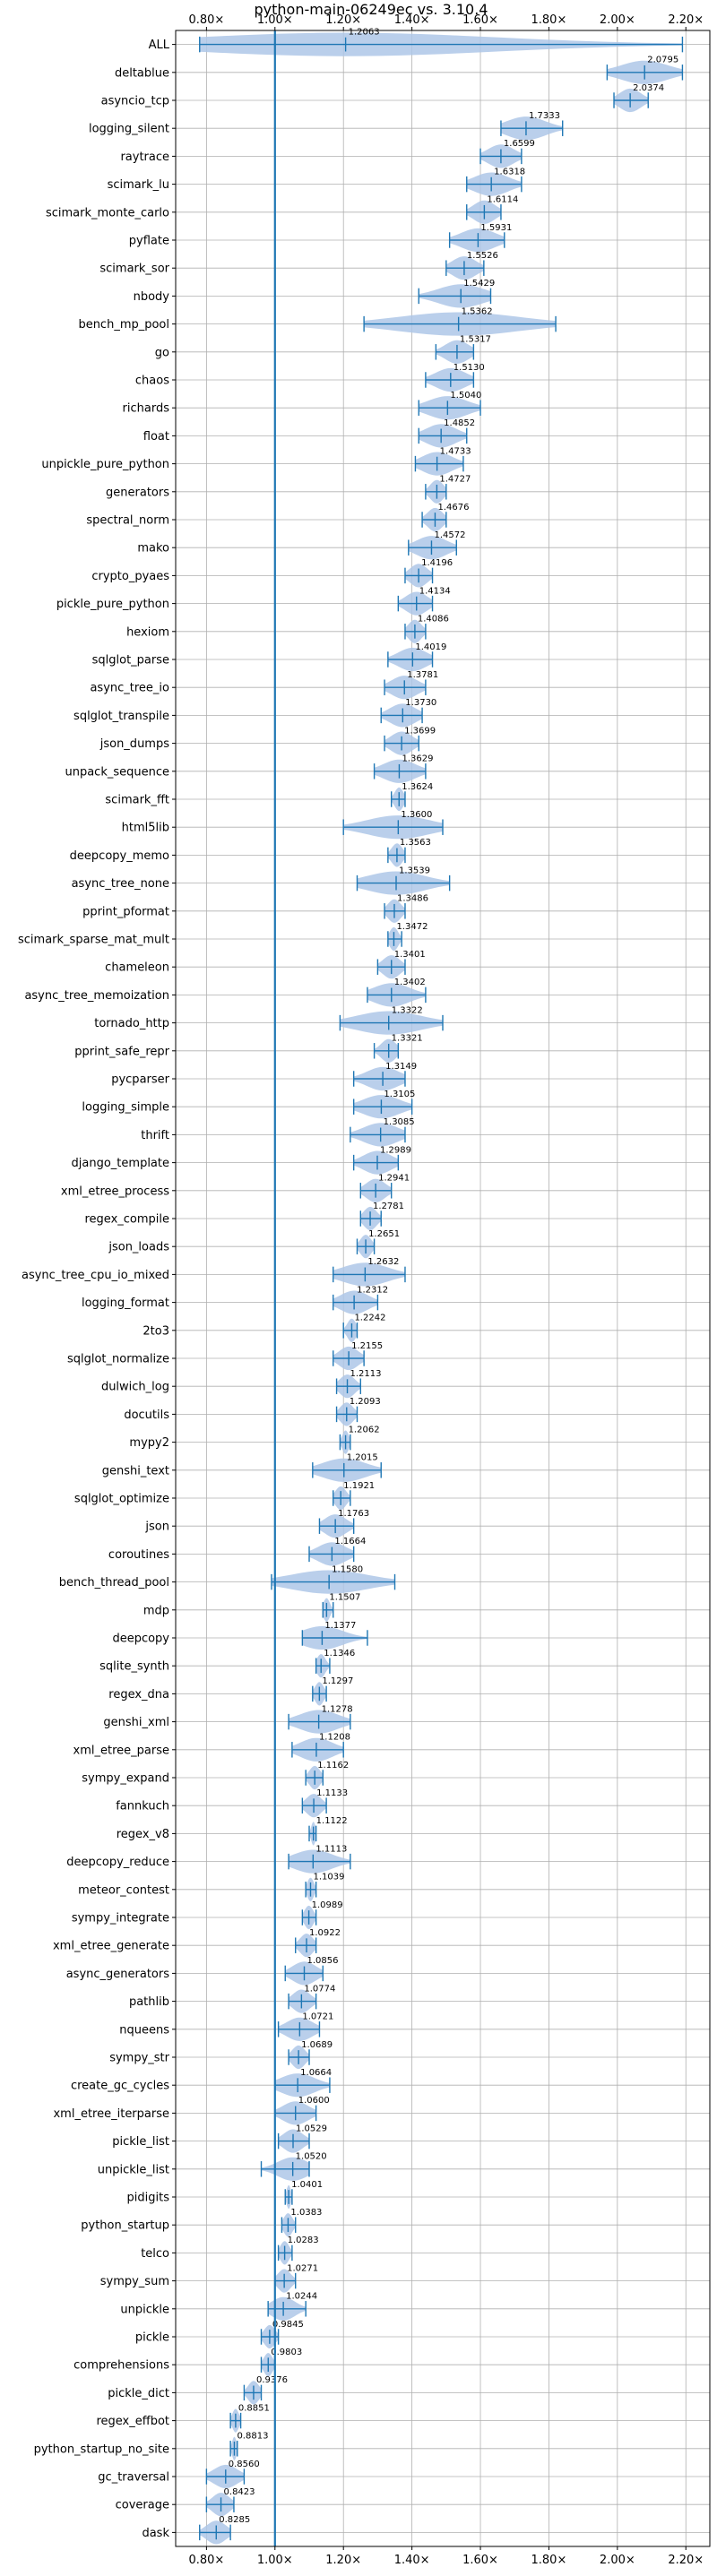 The image size is (717, 2576). I want to click on y-tick-label: dask, so click(155, 2533).